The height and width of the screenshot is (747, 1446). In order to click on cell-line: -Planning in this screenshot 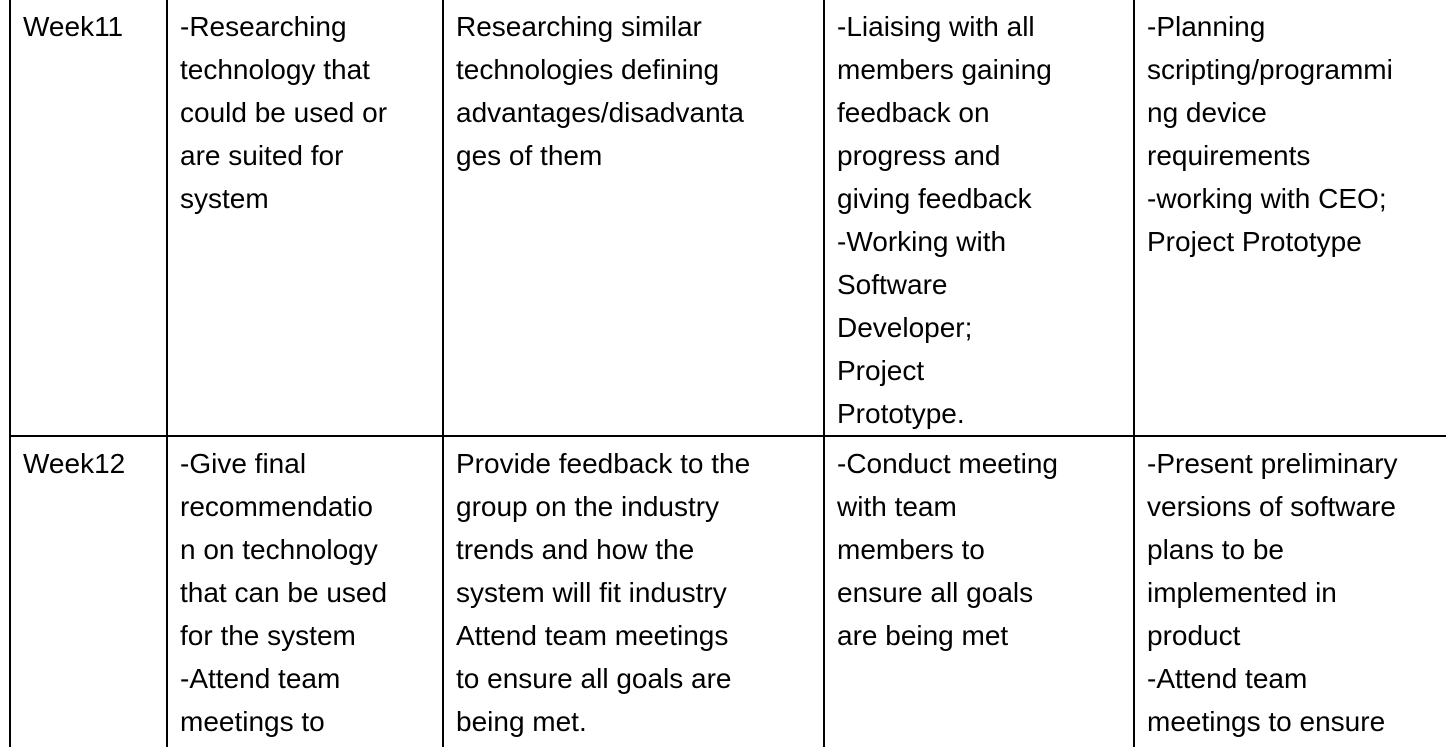, I will do `click(1206, 26)`.